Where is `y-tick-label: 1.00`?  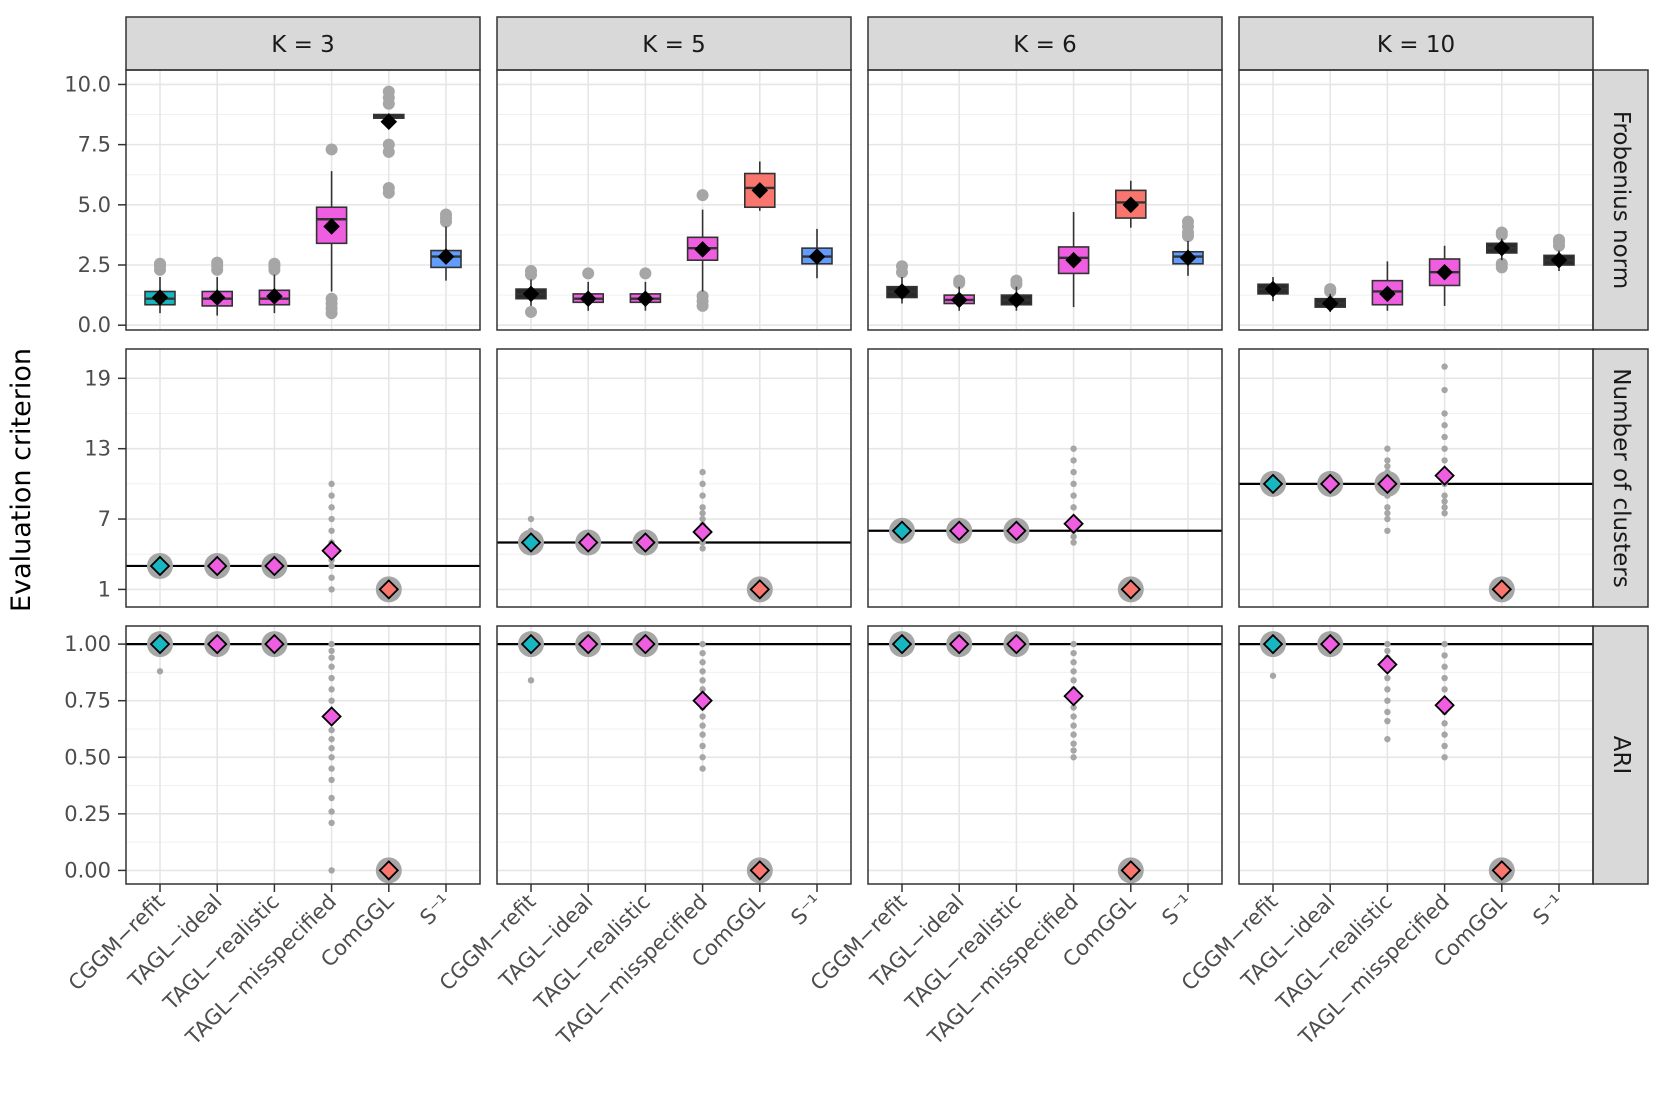 y-tick-label: 1.00 is located at coordinates (87, 644).